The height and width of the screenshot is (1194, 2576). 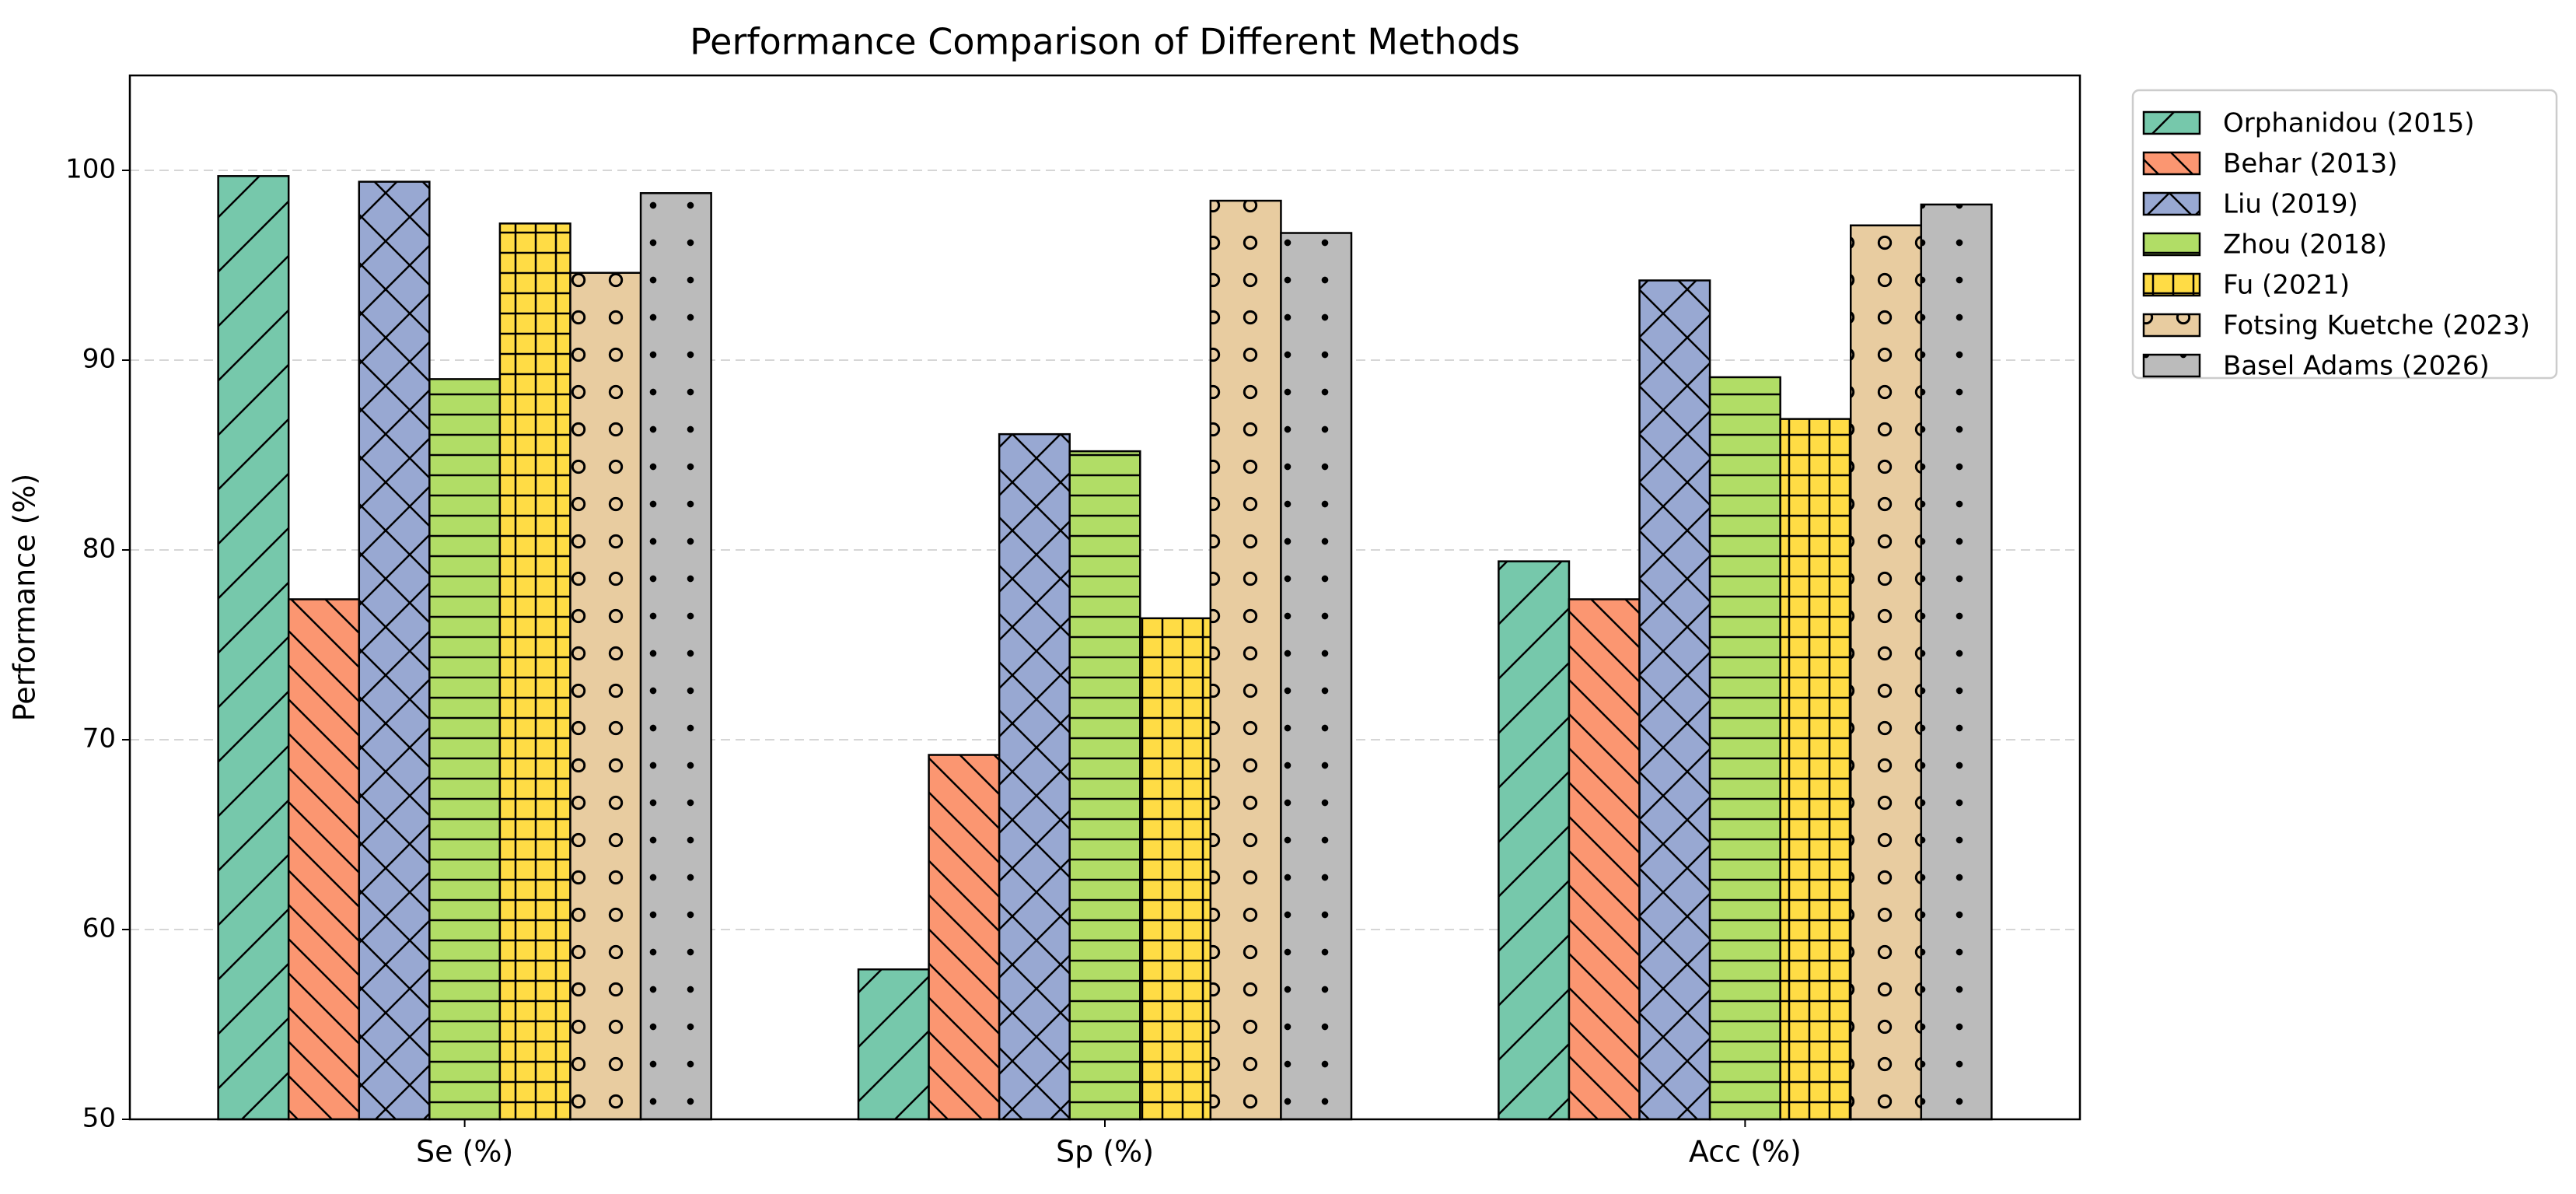 What do you see at coordinates (99, 929) in the screenshot?
I see `y-tick-label: 60` at bounding box center [99, 929].